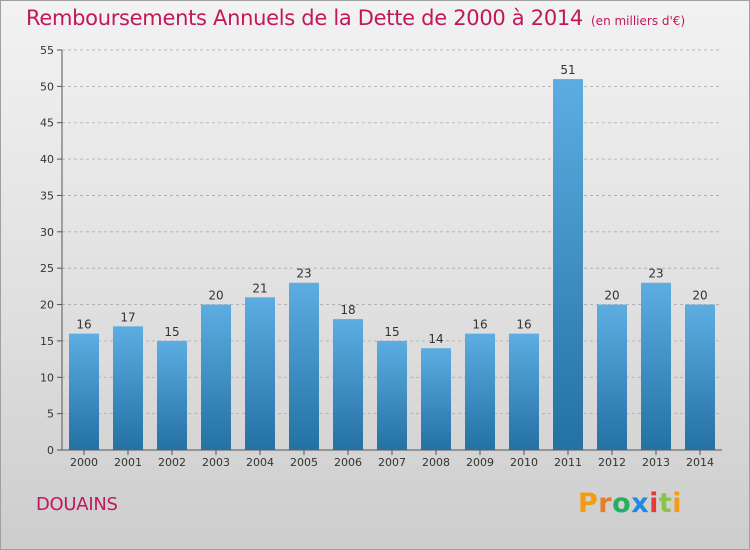 Image resolution: width=750 pixels, height=550 pixels. I want to click on bar-2013, so click(656, 366).